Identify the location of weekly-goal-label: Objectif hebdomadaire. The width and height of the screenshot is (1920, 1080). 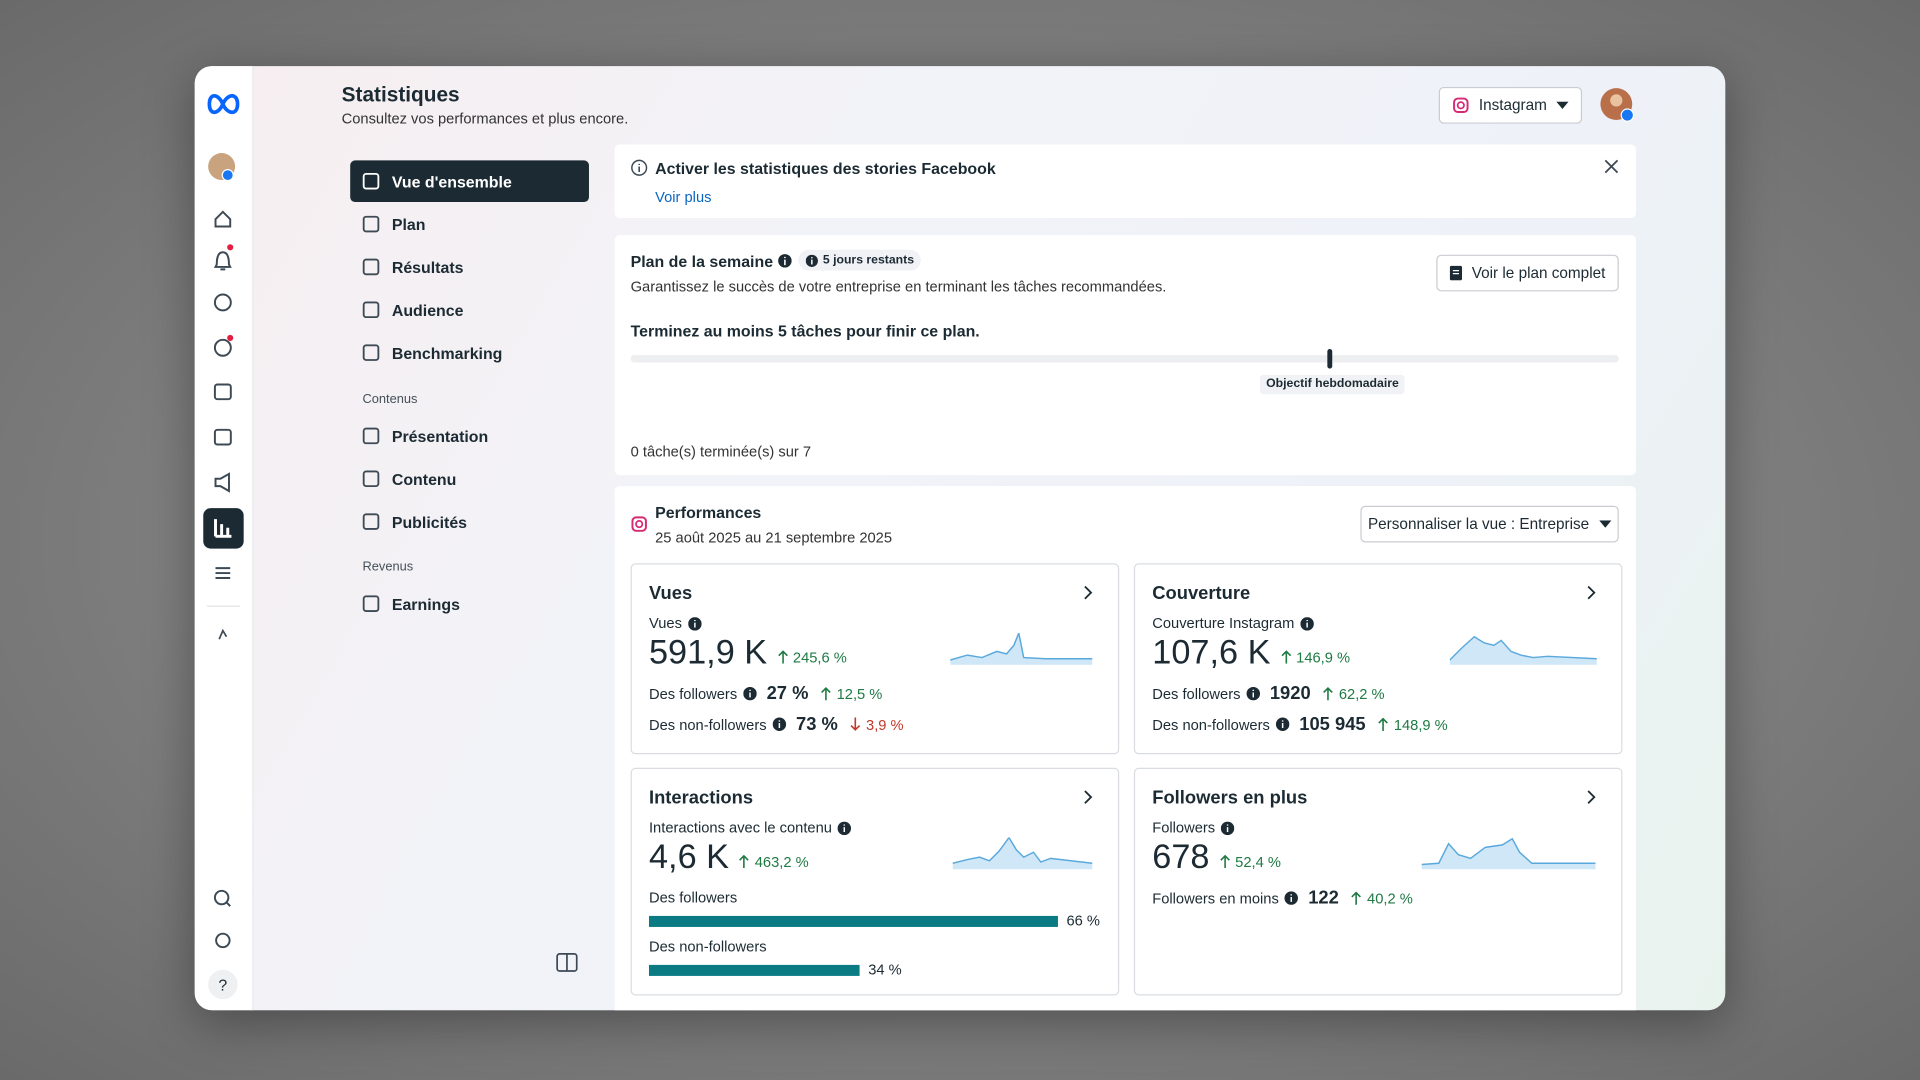
(1332, 384).